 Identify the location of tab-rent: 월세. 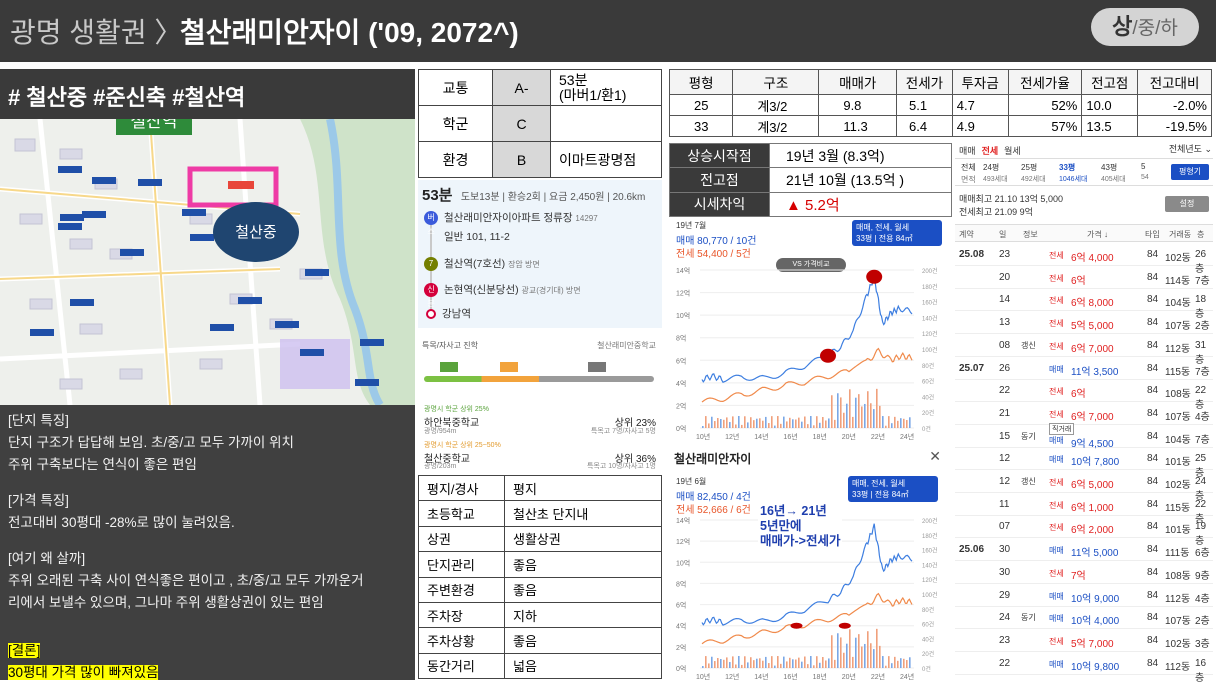
(1012, 151).